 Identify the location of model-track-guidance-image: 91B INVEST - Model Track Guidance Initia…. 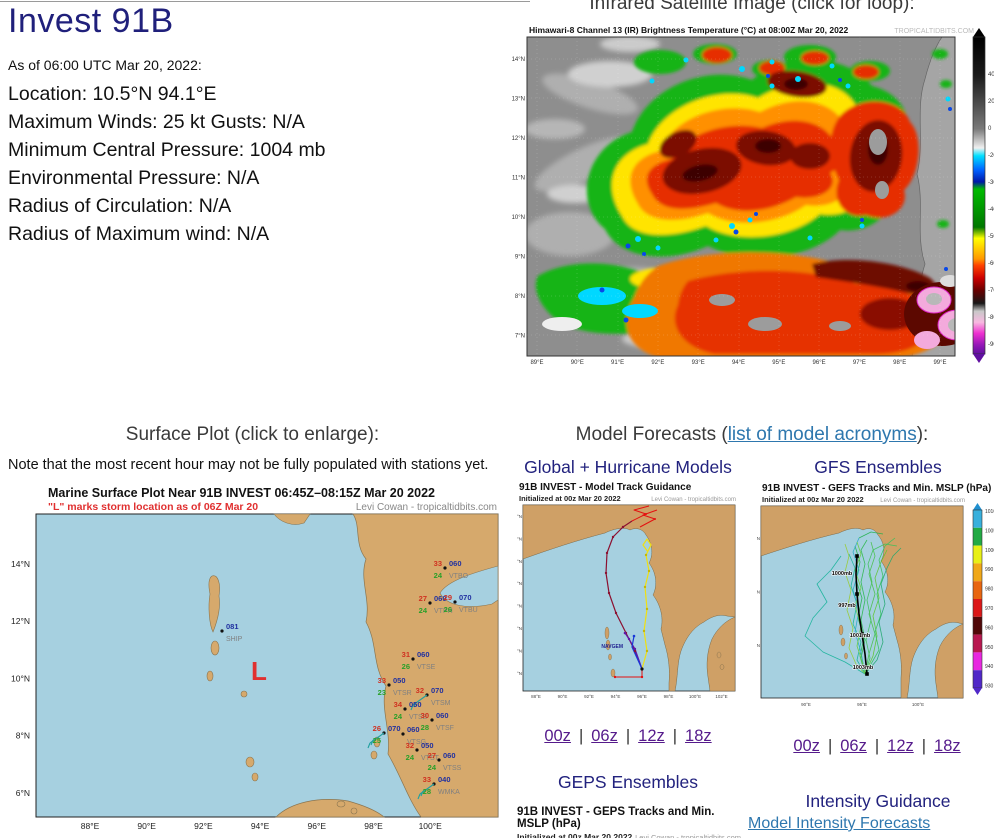
(625, 597).